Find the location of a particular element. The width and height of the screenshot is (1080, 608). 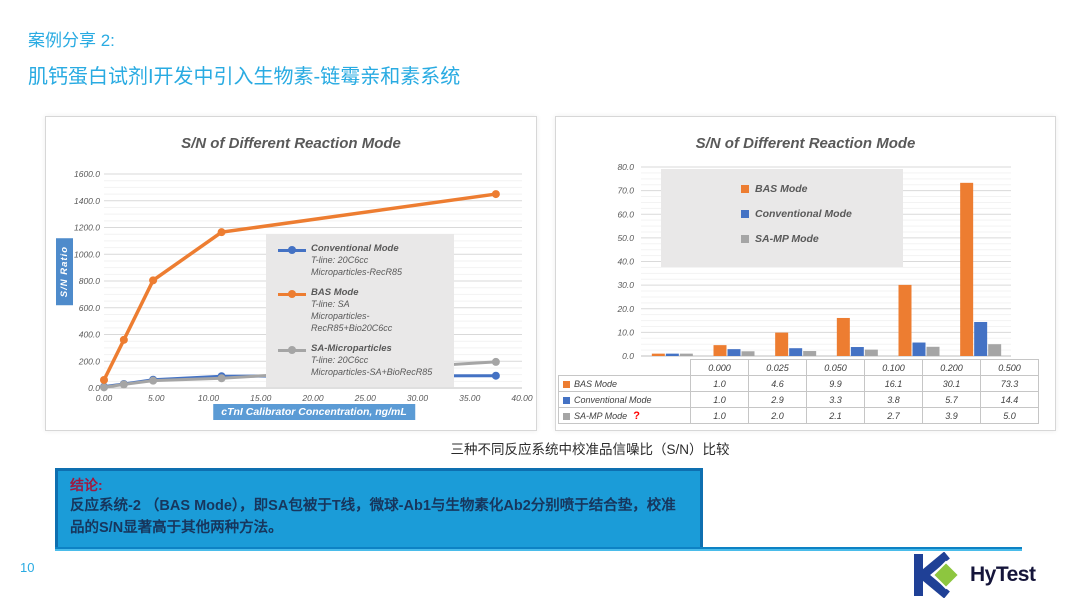

page-number: 10 is located at coordinates (27, 567).